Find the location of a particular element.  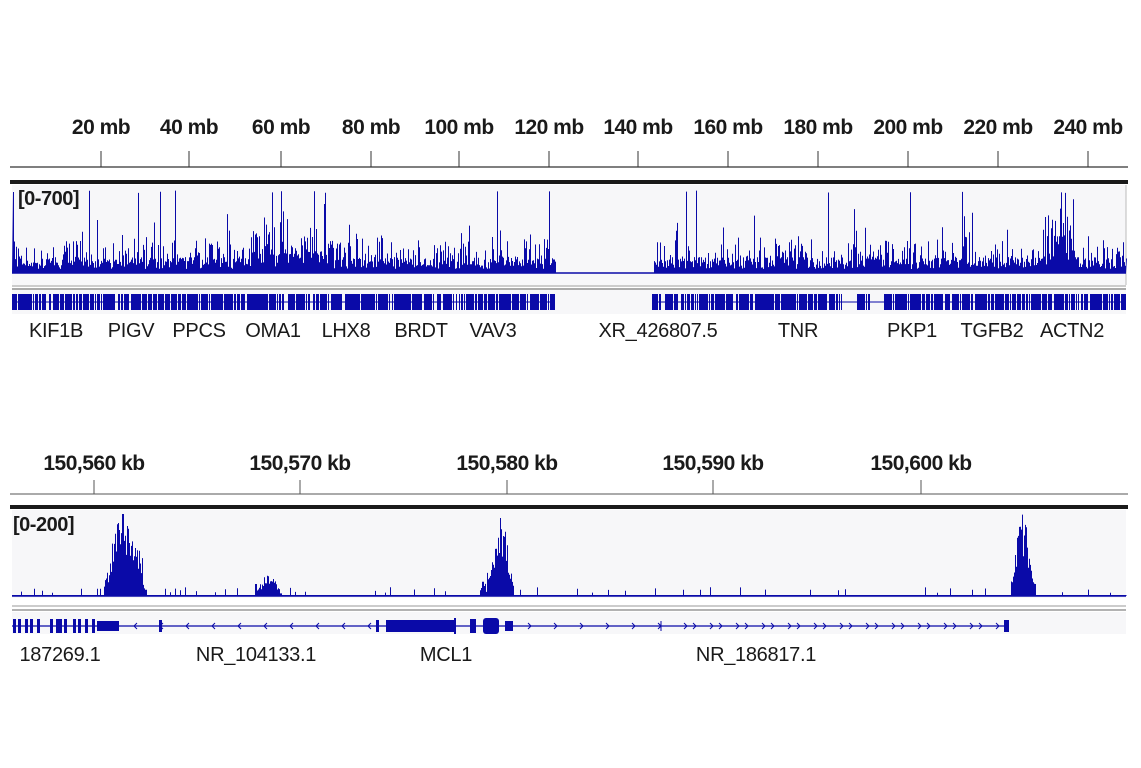

ruler-tick-label: 80 mb is located at coordinates (371, 127).